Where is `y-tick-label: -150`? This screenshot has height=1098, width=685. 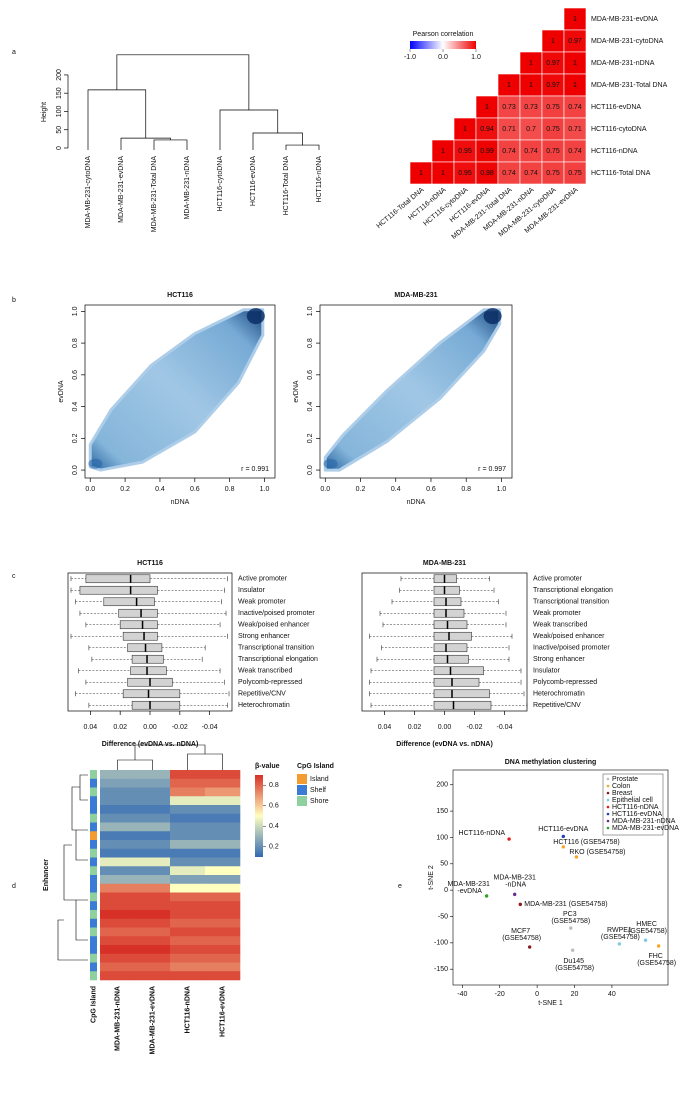 y-tick-label: -150 is located at coordinates (441, 969).